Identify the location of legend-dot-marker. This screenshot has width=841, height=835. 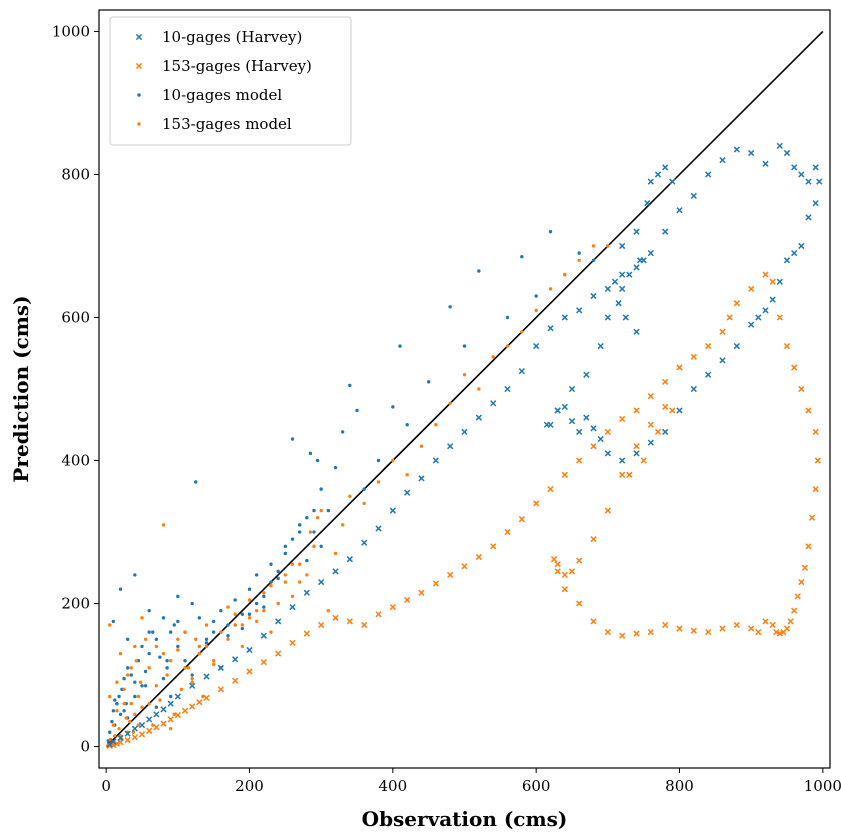
(139, 124).